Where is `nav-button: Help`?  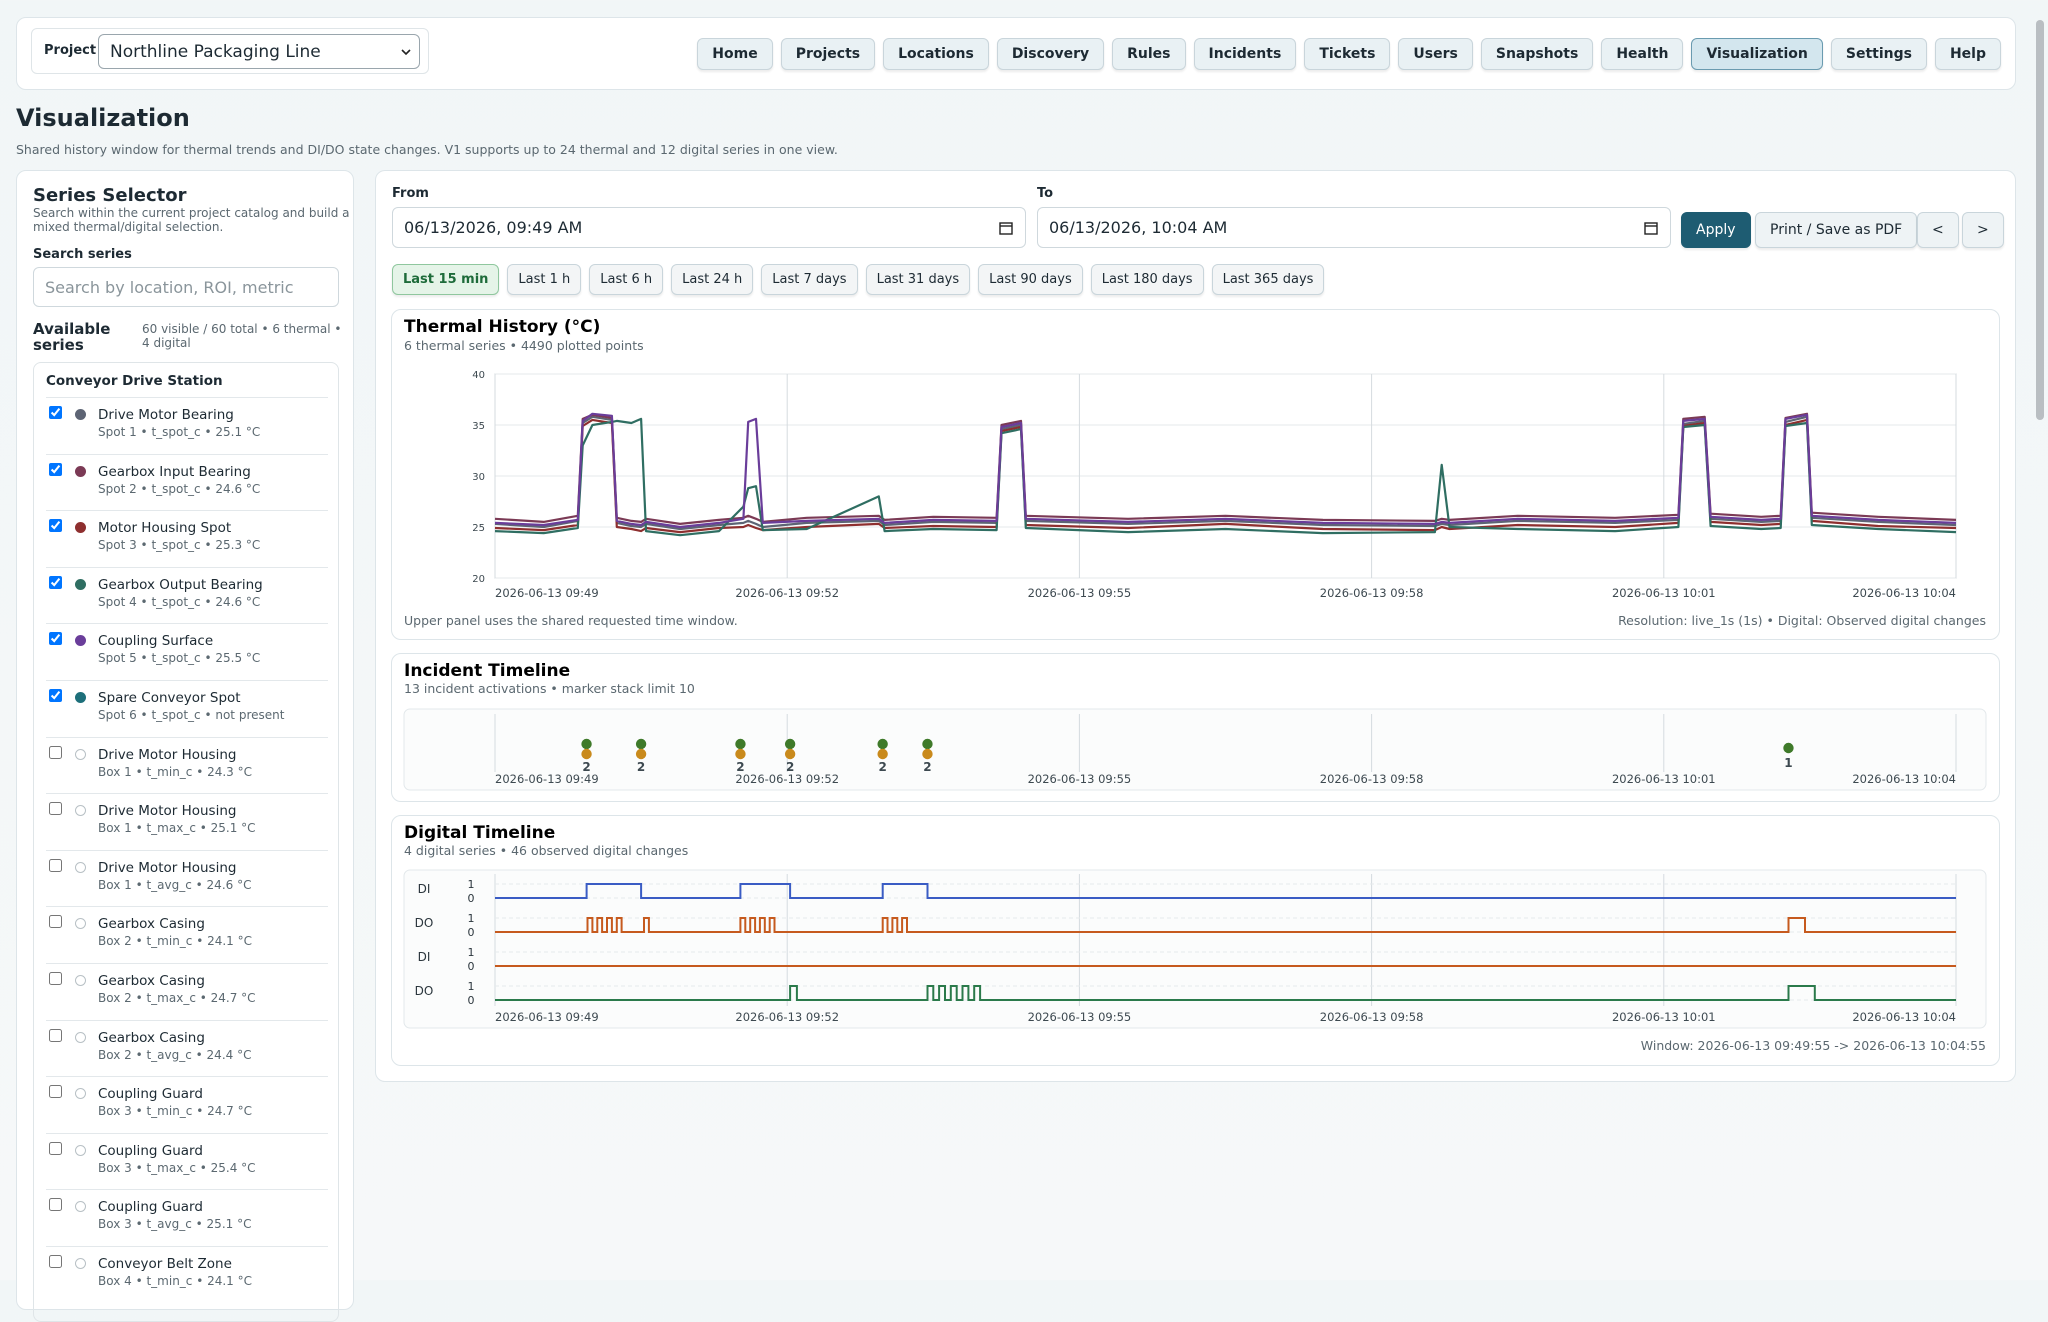 nav-button: Help is located at coordinates (1967, 54).